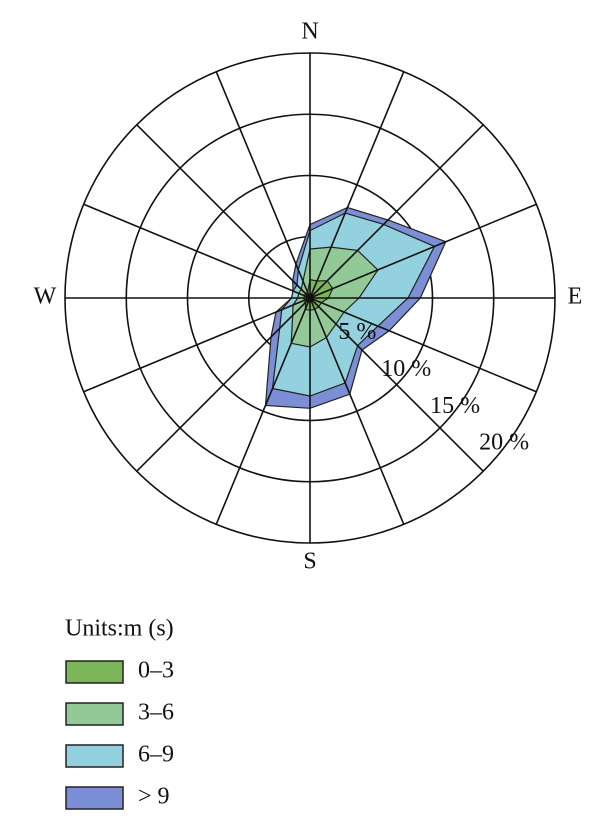 Image resolution: width=600 pixels, height=831 pixels. What do you see at coordinates (455, 406) in the screenshot?
I see `ring-label: 15 %` at bounding box center [455, 406].